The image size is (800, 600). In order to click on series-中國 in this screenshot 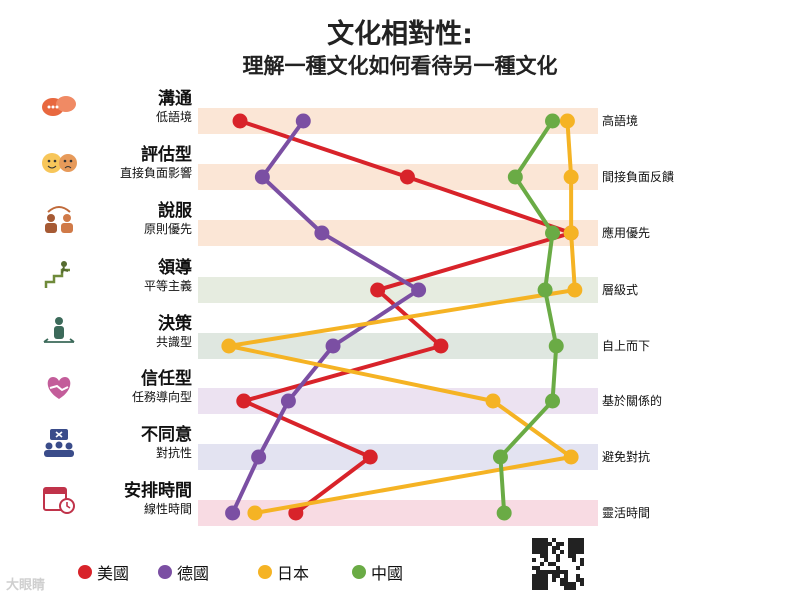, I will do `click(528, 317)`.